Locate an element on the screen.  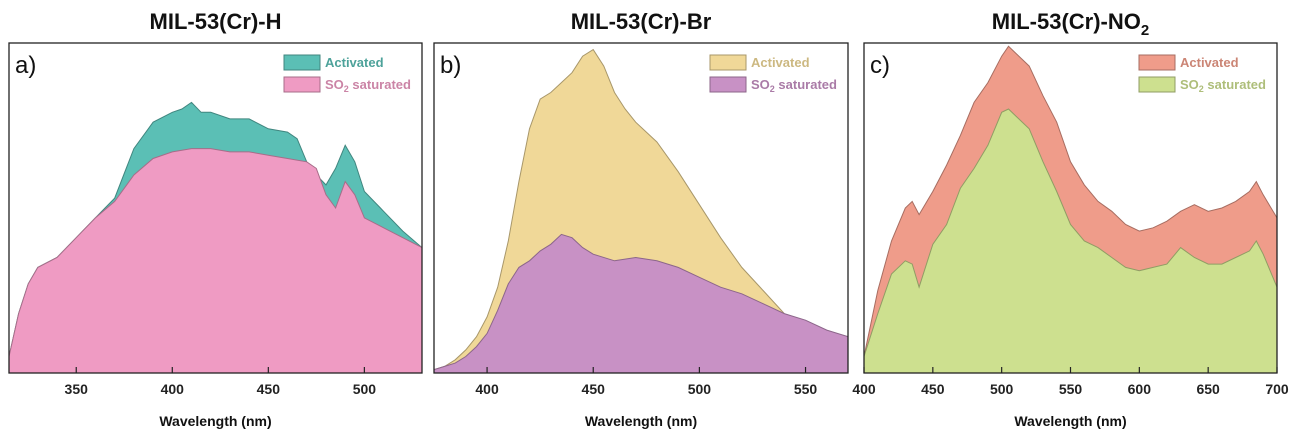
panel-label: b) is located at coordinates (450, 65).